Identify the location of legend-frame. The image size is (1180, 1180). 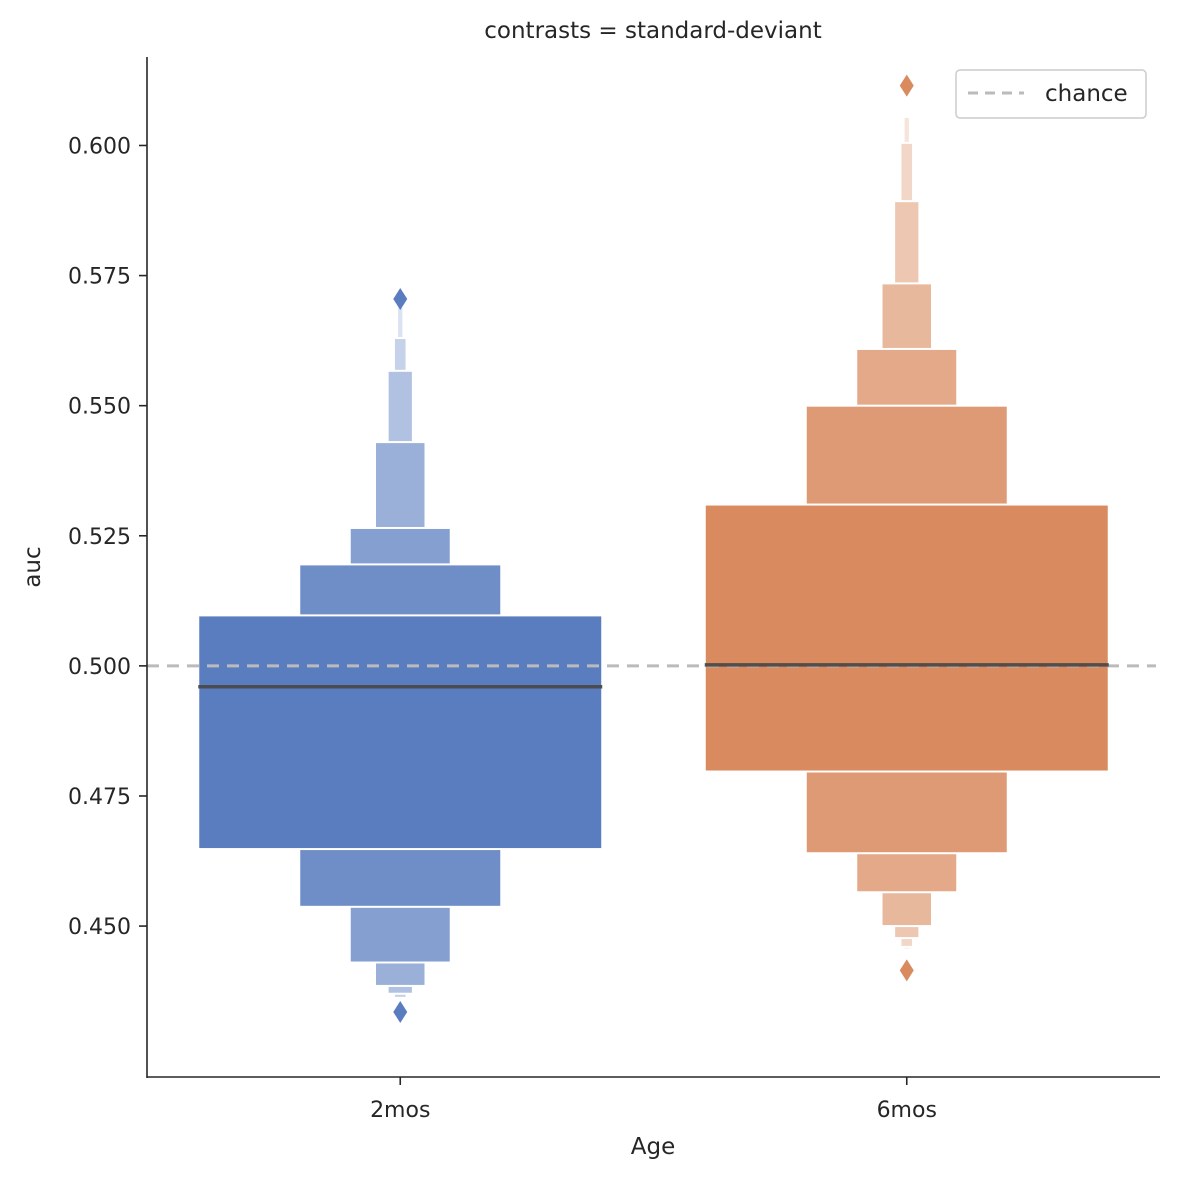
(1051, 94).